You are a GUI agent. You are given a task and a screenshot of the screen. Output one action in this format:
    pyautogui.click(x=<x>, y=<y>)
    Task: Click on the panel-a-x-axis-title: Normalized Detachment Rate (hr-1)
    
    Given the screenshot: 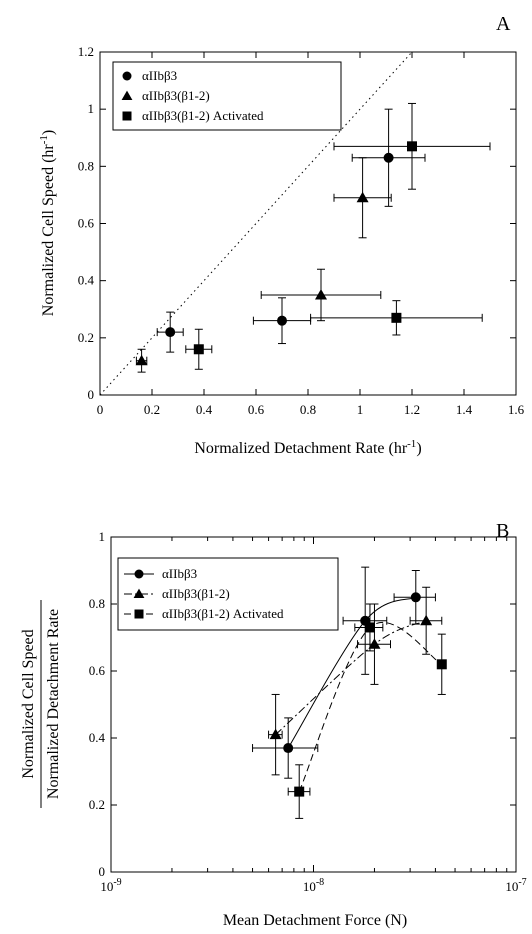 What is the action you would take?
    pyautogui.click(x=307, y=447)
    